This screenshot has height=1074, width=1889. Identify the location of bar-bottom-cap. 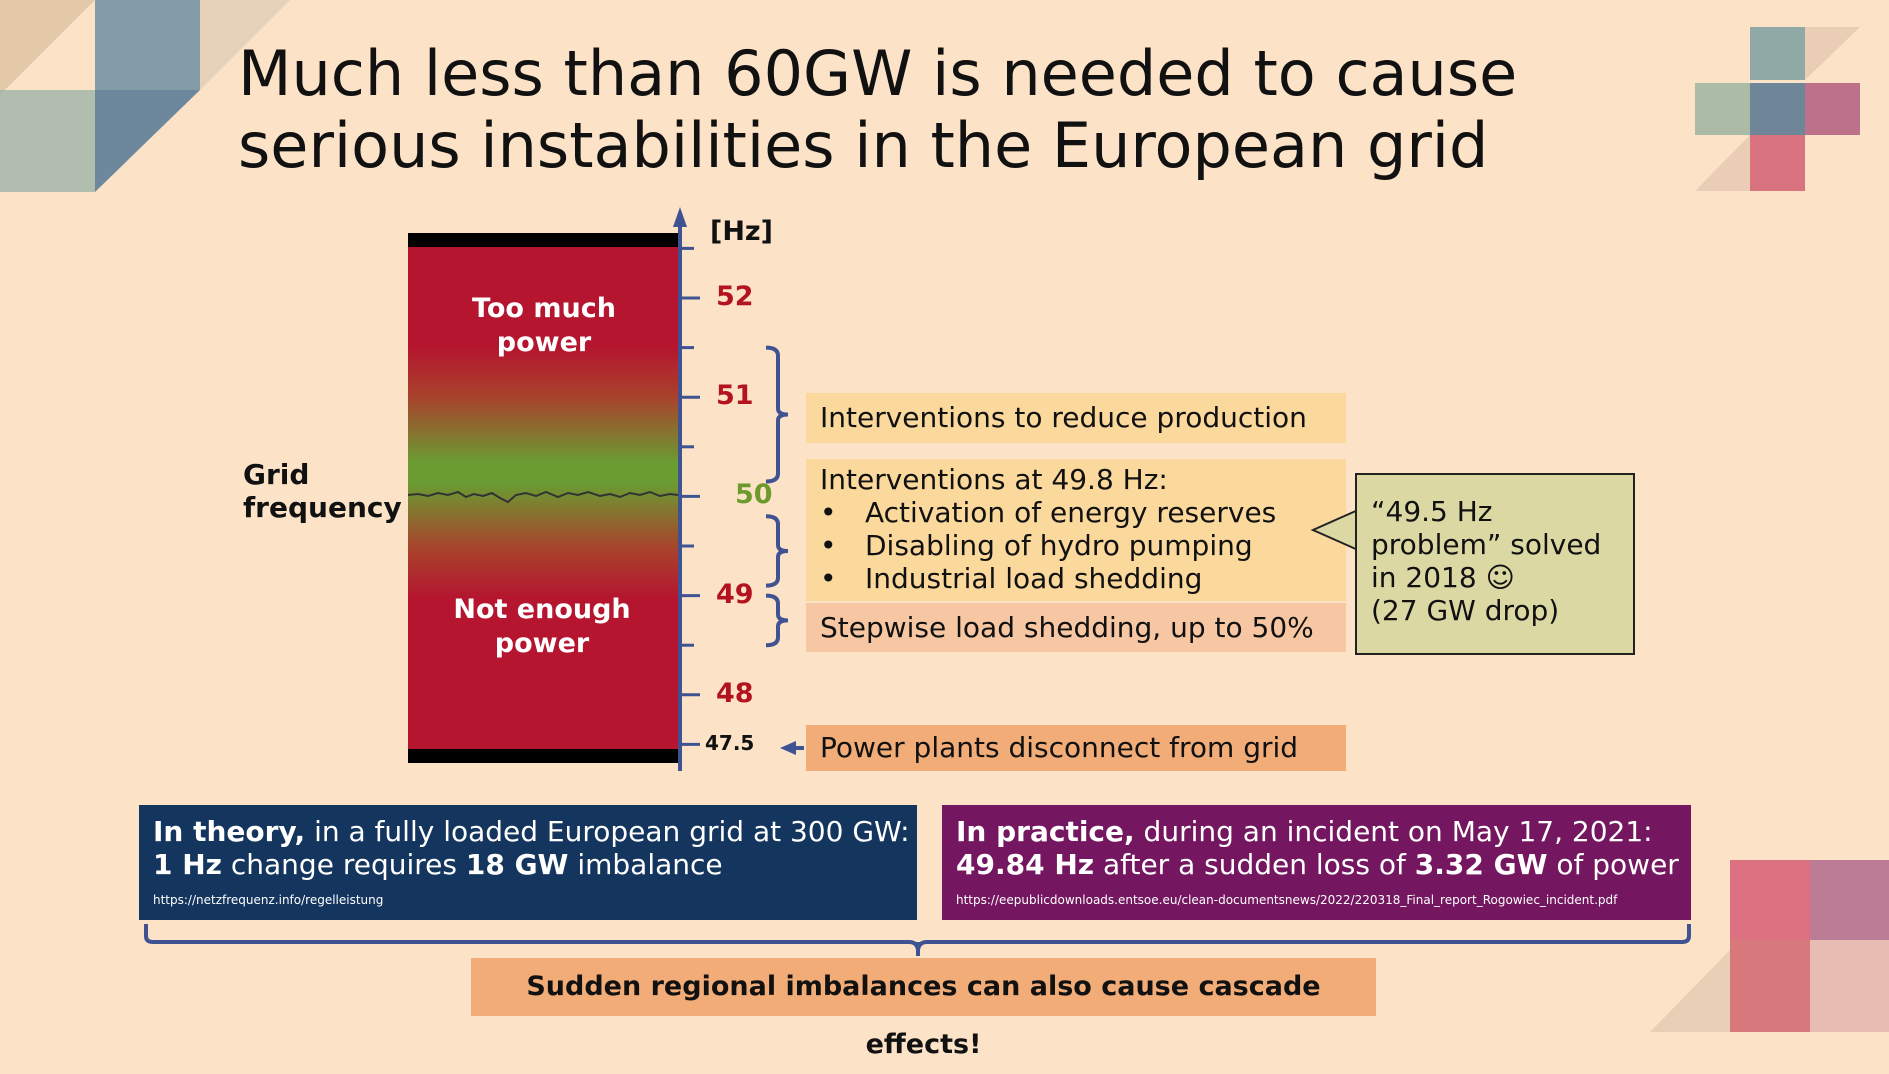
(543, 756).